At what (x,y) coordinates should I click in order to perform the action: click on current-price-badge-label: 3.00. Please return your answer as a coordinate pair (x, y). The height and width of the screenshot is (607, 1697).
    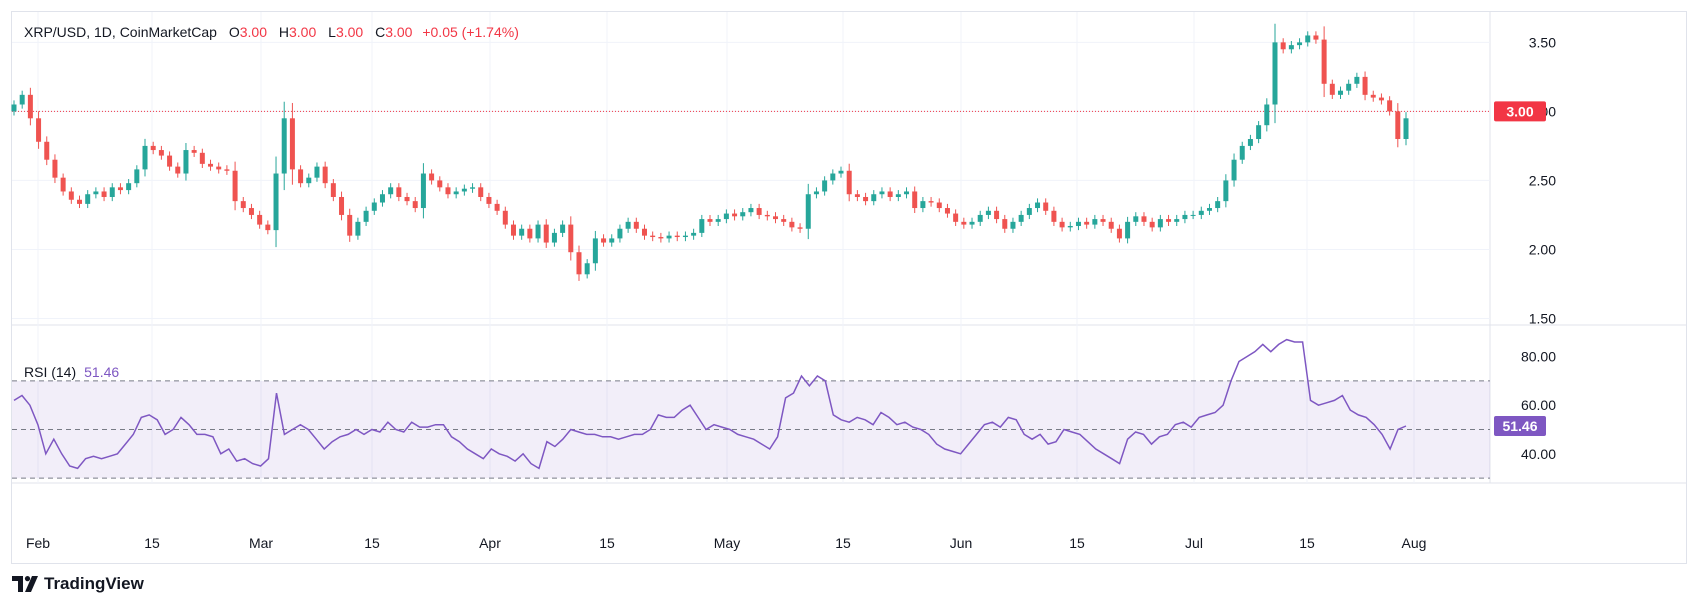
    Looking at the image, I should click on (1519, 111).